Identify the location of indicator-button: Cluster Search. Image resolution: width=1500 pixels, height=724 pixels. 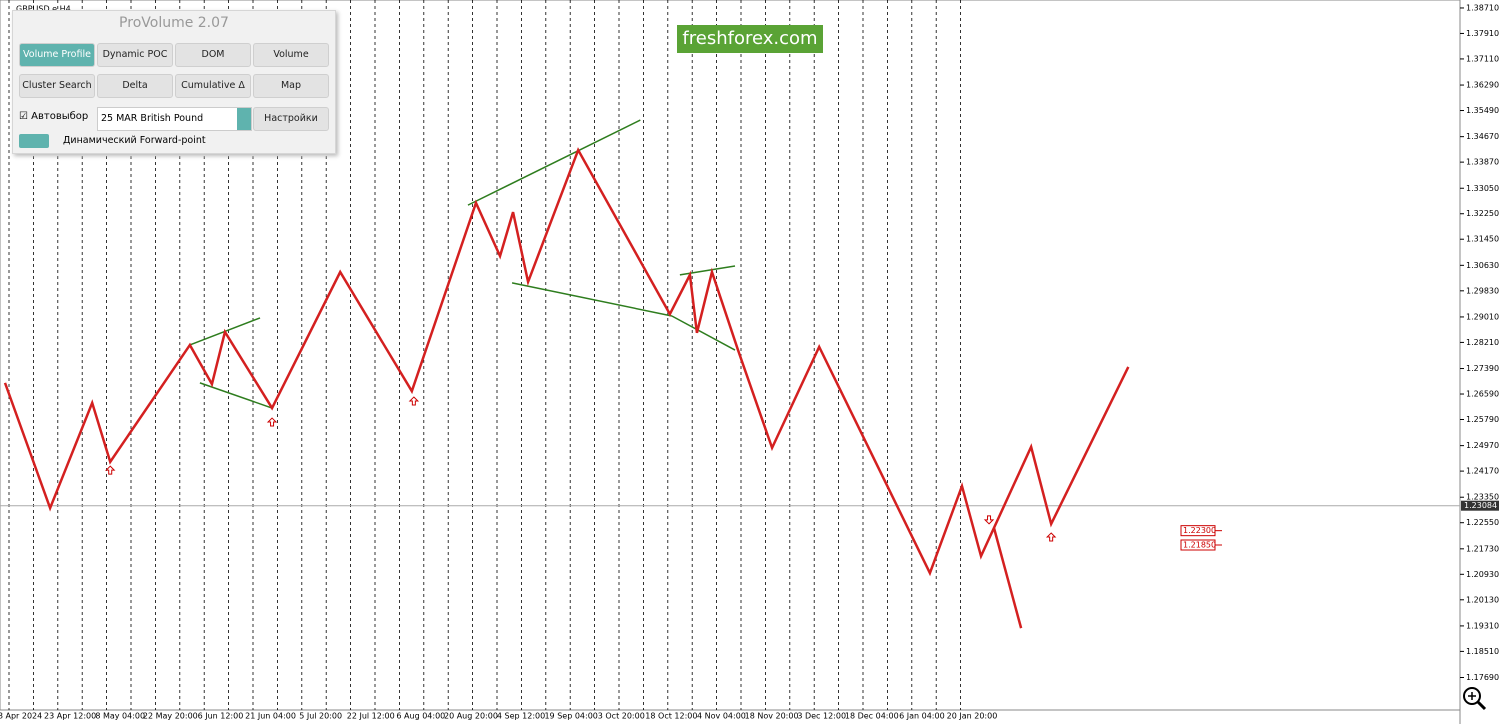
(57, 86).